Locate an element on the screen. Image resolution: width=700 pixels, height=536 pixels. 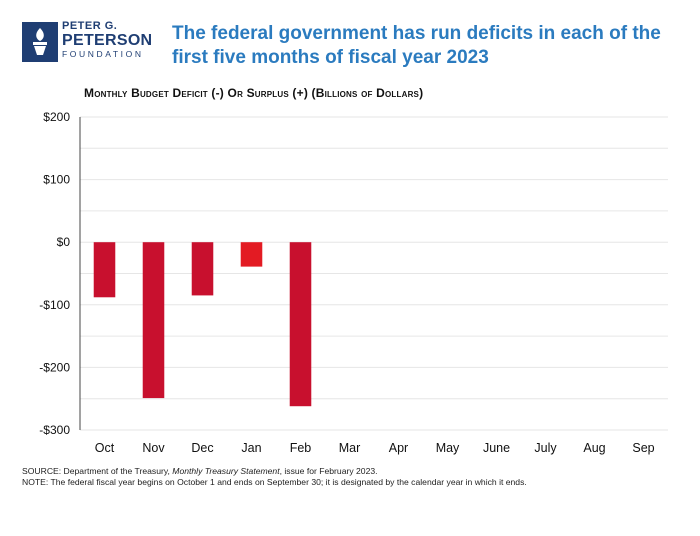
x-tick-label: Feb is located at coordinates (301, 448).